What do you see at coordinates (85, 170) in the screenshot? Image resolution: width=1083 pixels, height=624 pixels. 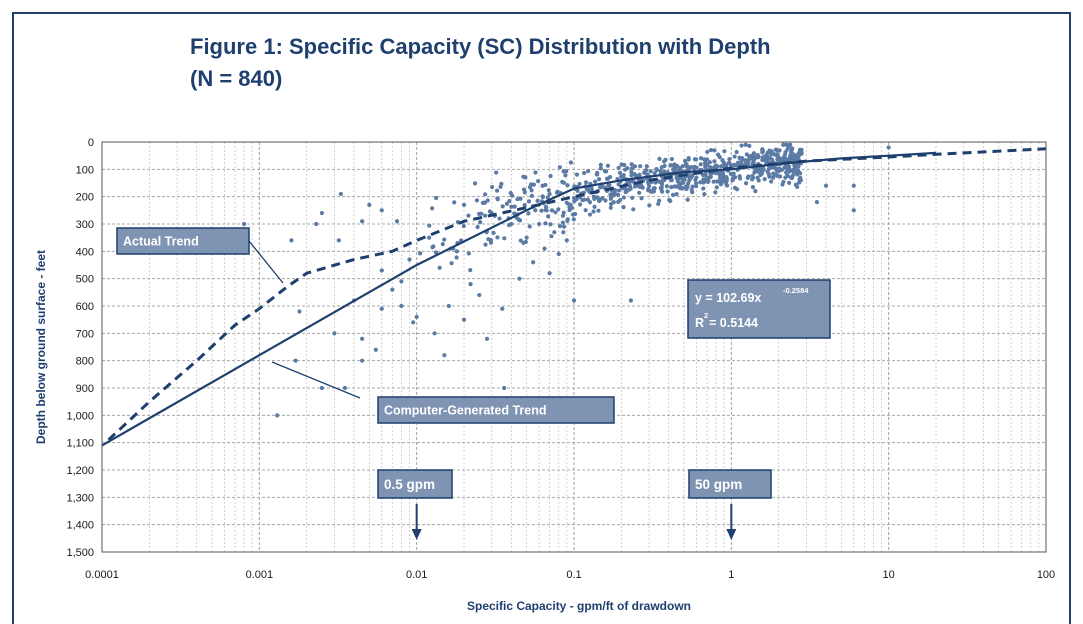 I see `y-tick-label: 100` at bounding box center [85, 170].